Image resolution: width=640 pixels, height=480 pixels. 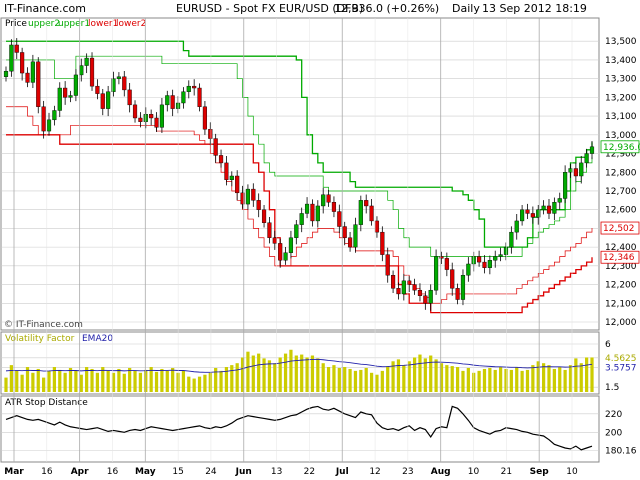 I want to click on x-tick-label: Mar, so click(x=14, y=472).